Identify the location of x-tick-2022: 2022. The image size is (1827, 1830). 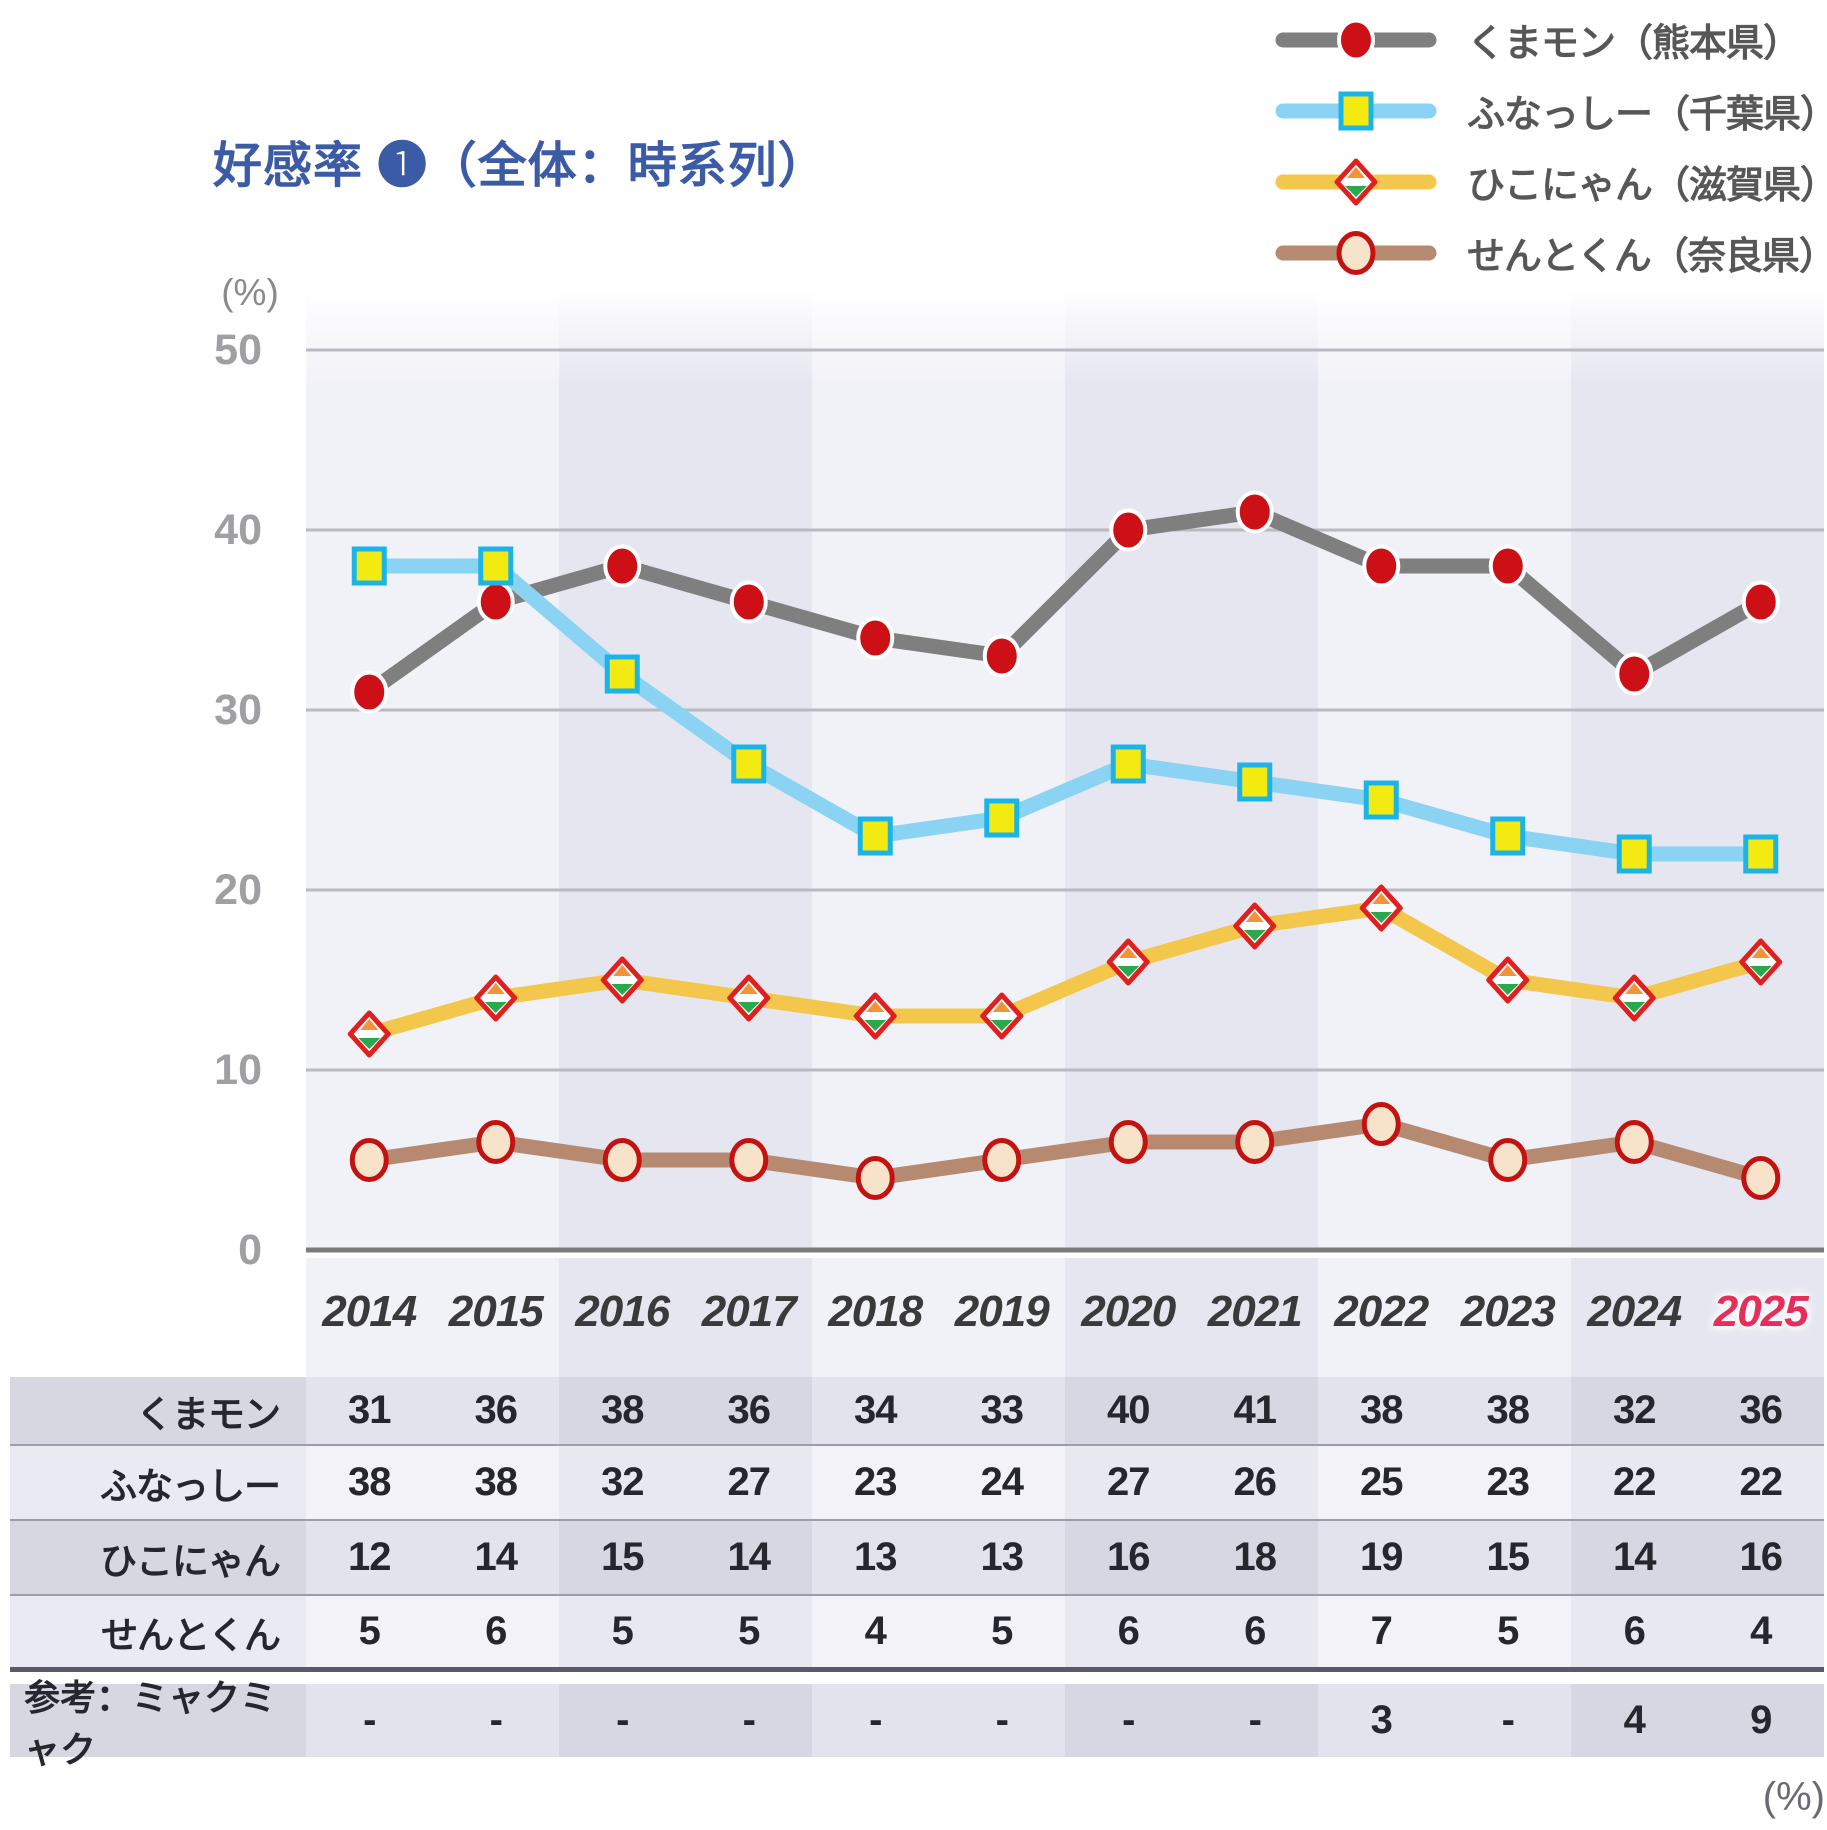
(1381, 1311).